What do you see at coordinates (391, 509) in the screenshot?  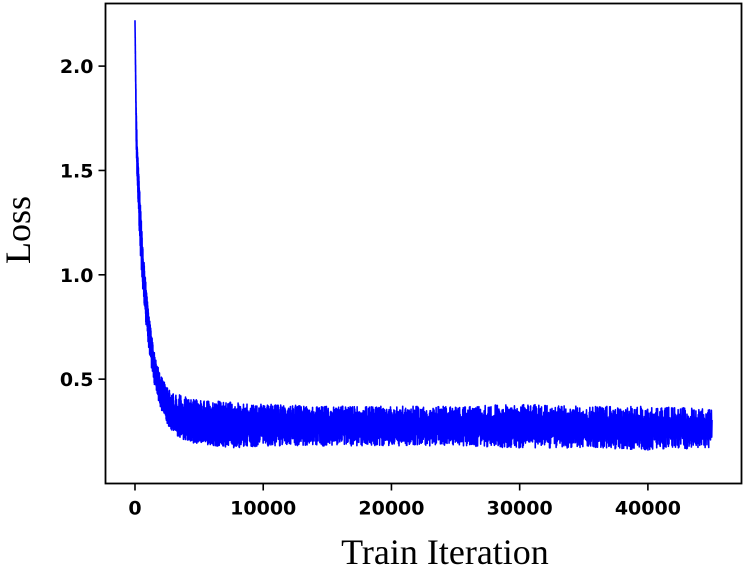 I see `x-tick-label: 20000` at bounding box center [391, 509].